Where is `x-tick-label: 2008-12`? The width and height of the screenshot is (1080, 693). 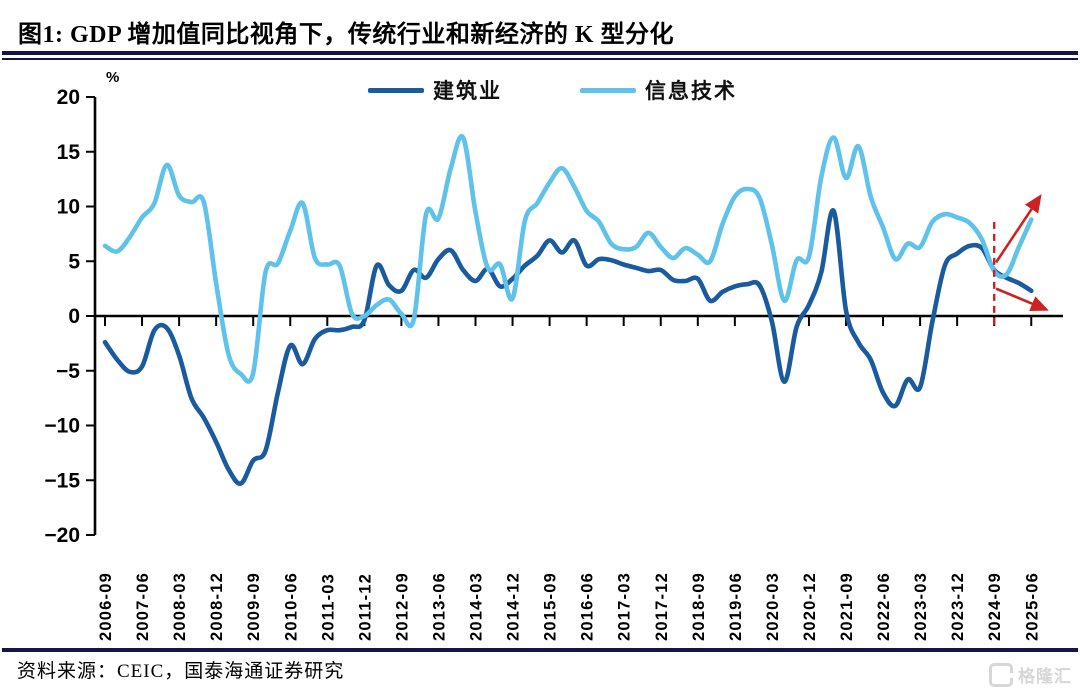 x-tick-label: 2008-12 is located at coordinates (217, 606).